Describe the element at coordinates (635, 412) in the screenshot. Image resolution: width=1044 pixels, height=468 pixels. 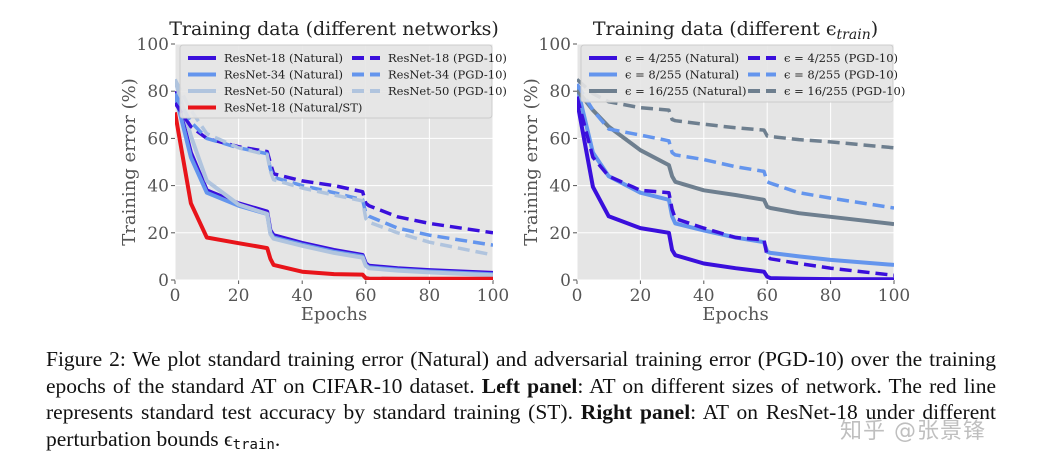
I see `caption-segment: Right panel` at that location.